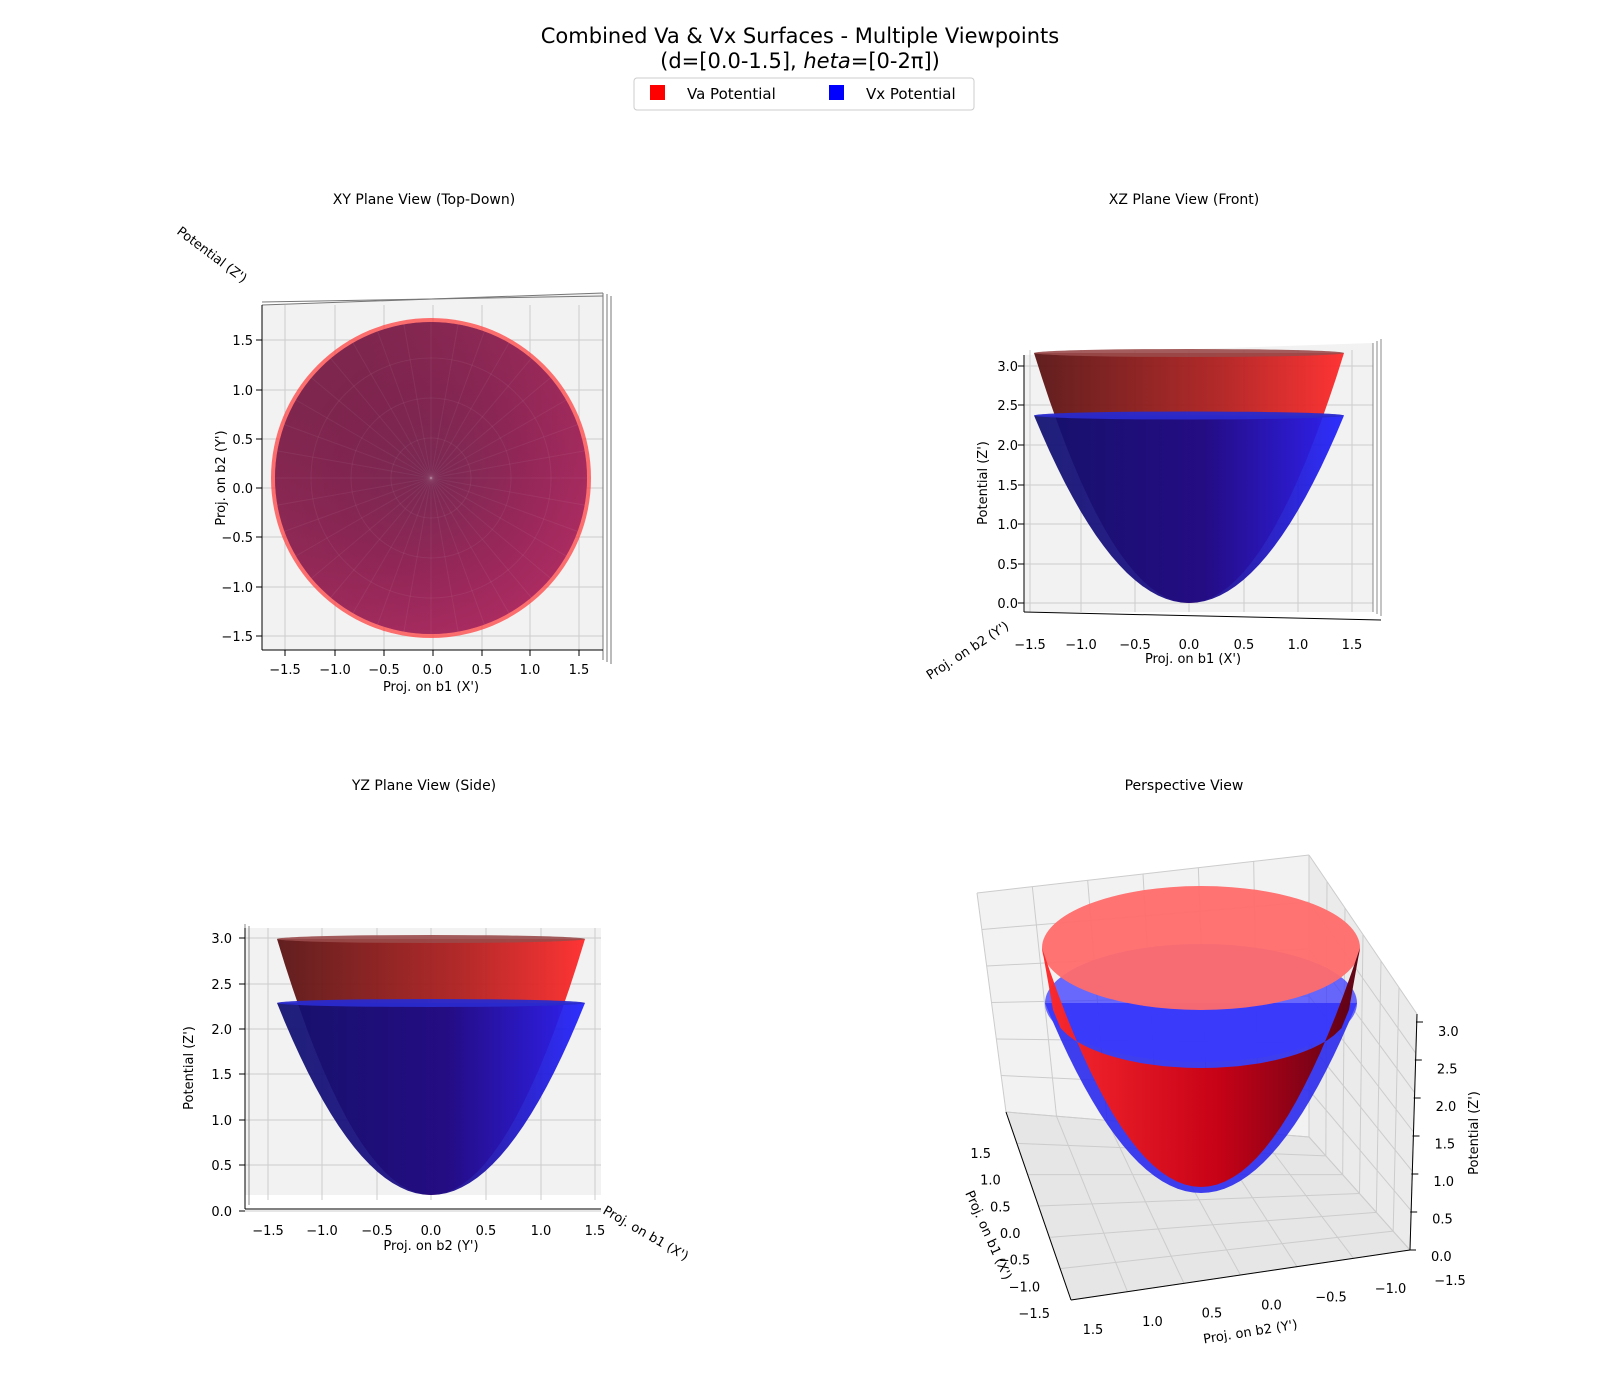  I want to click on legend-label-va: Va Potential, so click(731, 94).